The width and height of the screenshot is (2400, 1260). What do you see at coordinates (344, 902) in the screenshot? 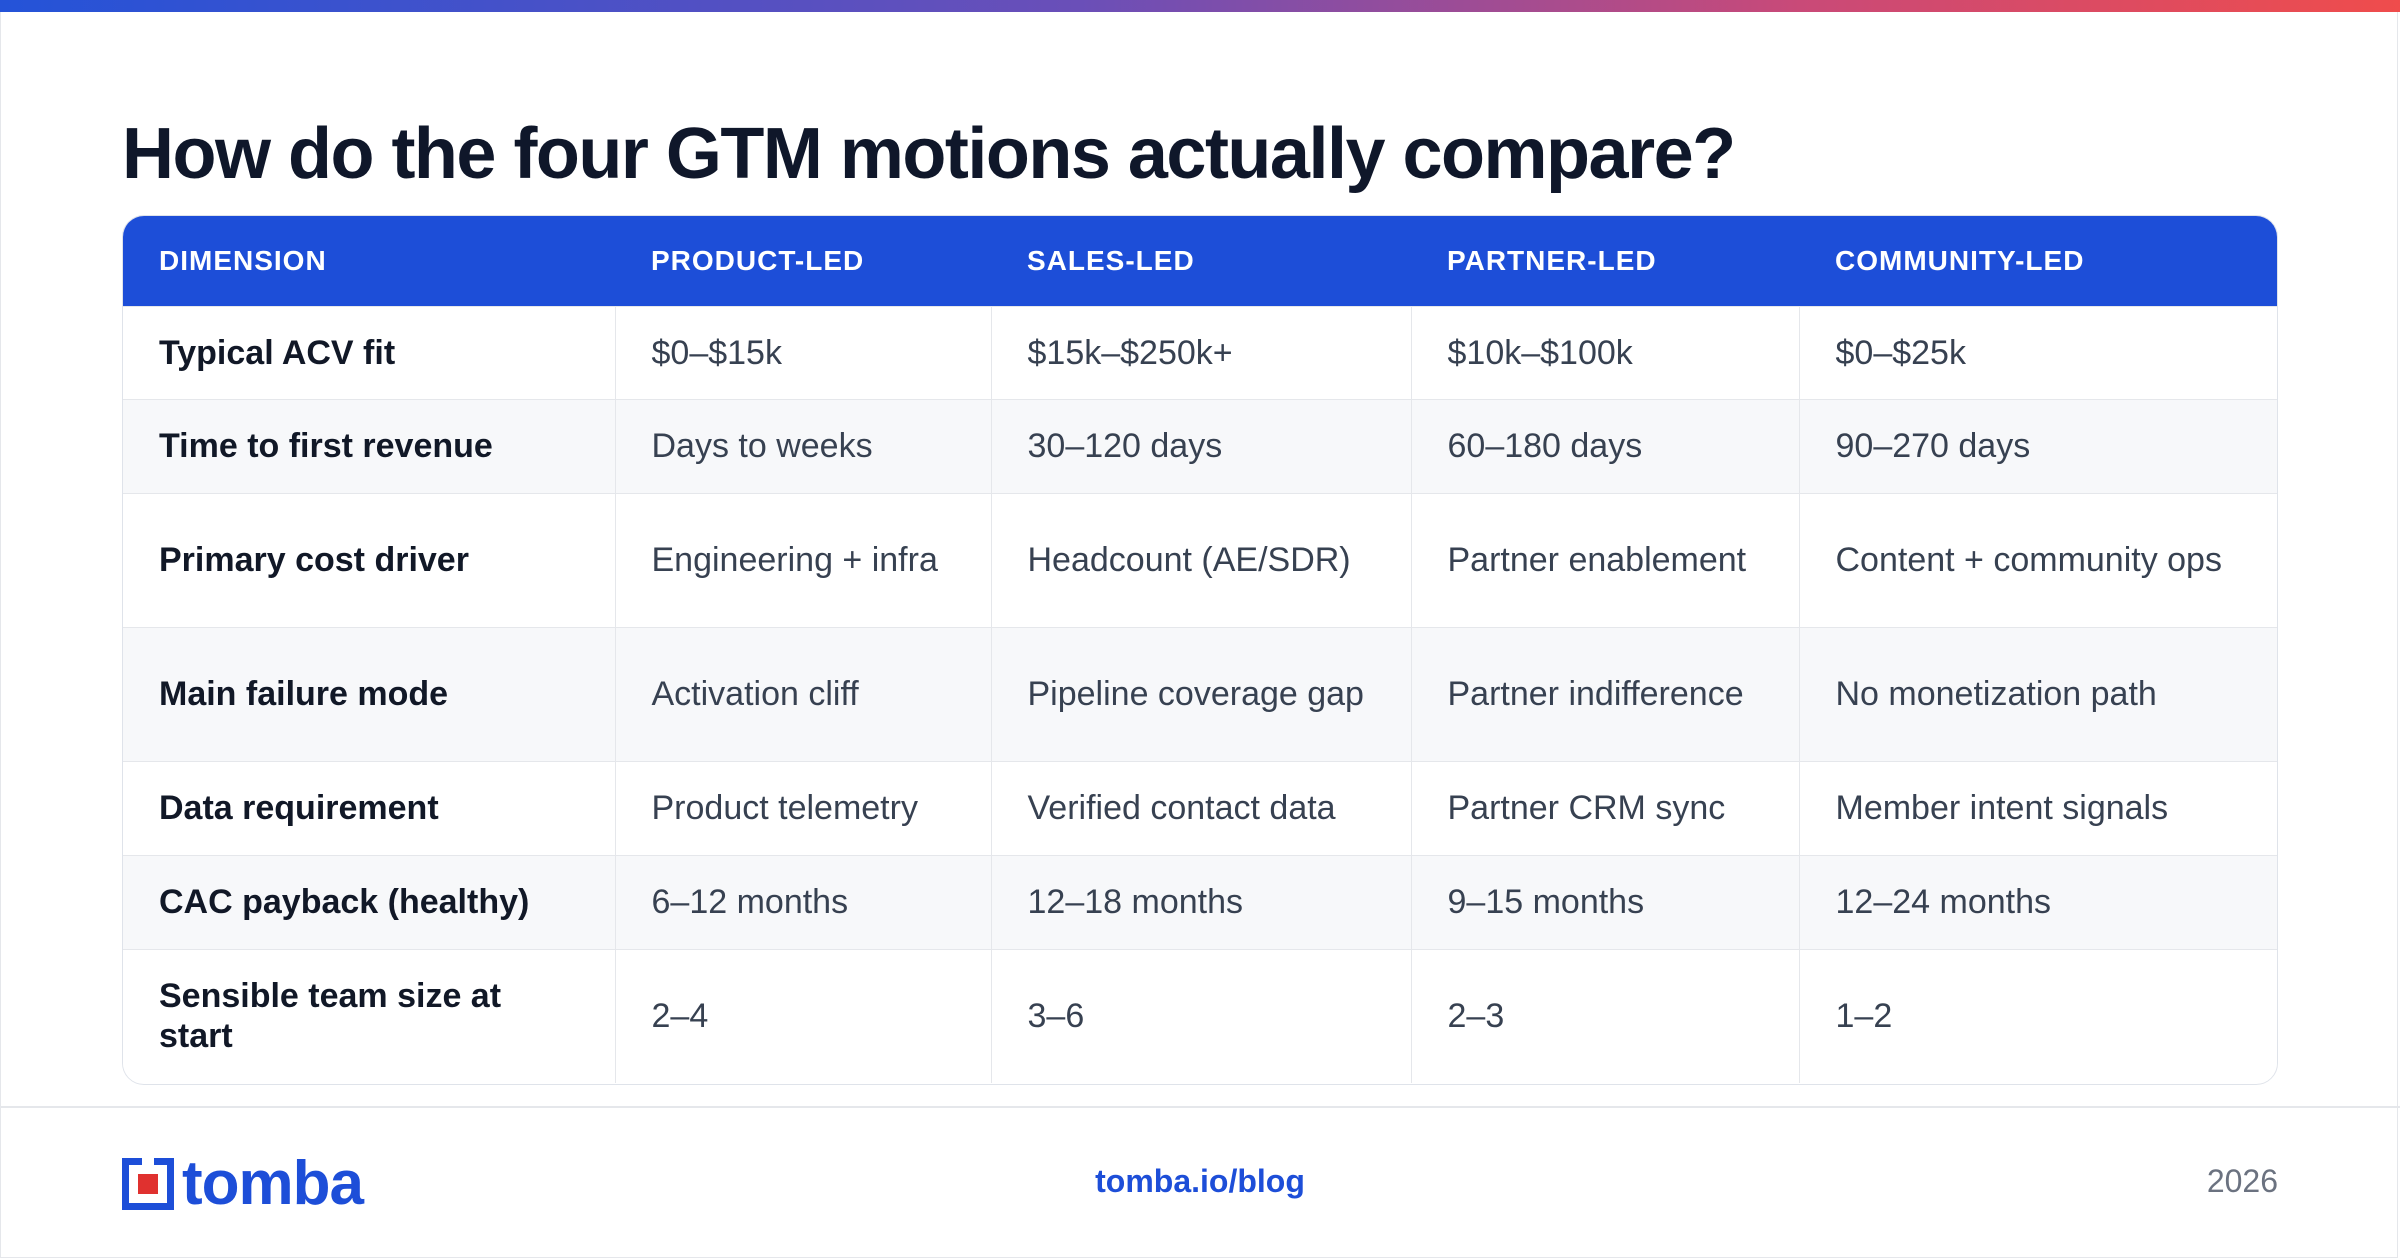
I see `row-dimension: CAC payback (healthy)` at bounding box center [344, 902].